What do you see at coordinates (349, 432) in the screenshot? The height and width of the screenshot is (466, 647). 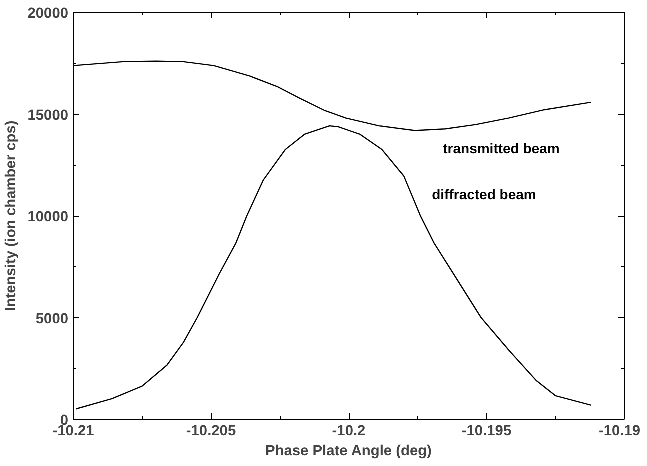 I see `x-tick-label: -10.2` at bounding box center [349, 432].